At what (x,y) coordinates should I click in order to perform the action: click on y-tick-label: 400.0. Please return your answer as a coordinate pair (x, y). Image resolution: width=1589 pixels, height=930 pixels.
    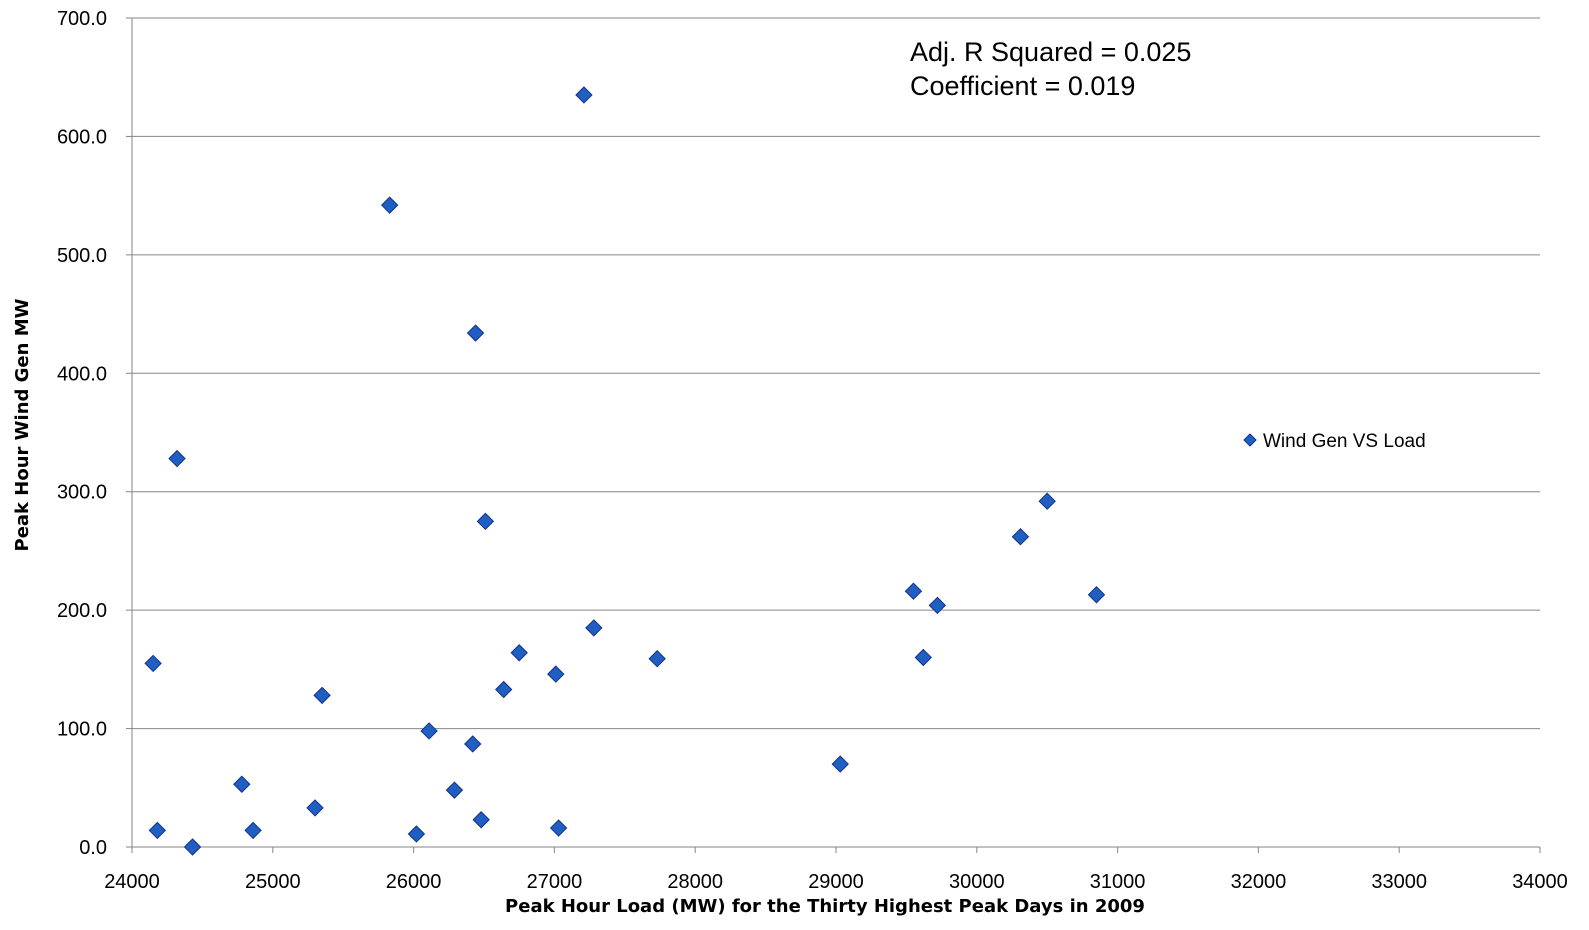
    Looking at the image, I should click on (82, 374).